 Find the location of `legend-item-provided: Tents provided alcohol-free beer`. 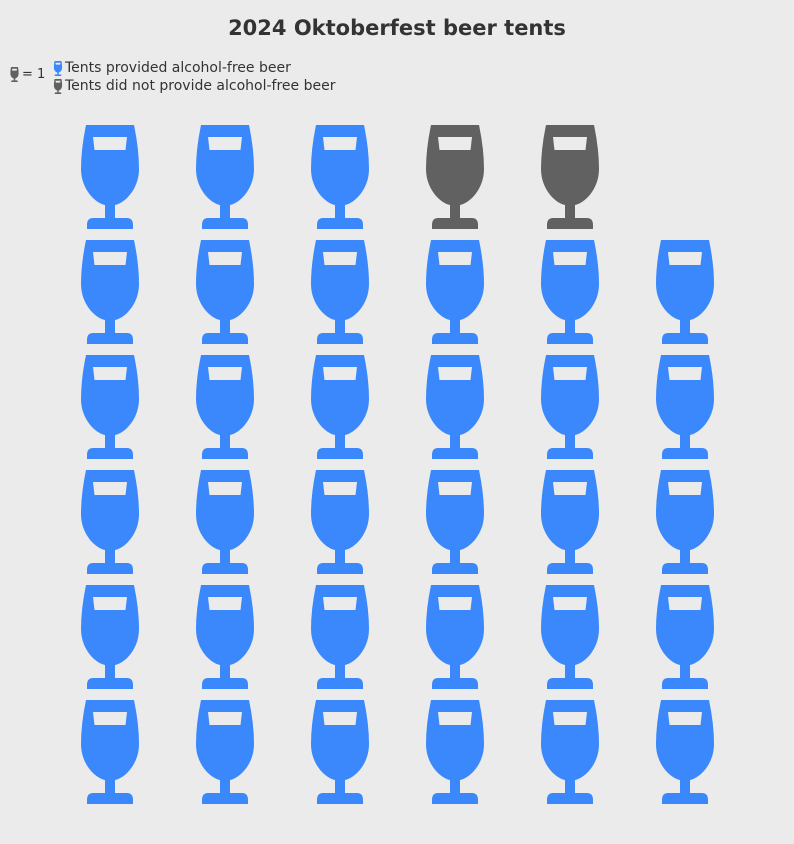

legend-item-provided: Tents provided alcohol-free beer is located at coordinates (194, 68).